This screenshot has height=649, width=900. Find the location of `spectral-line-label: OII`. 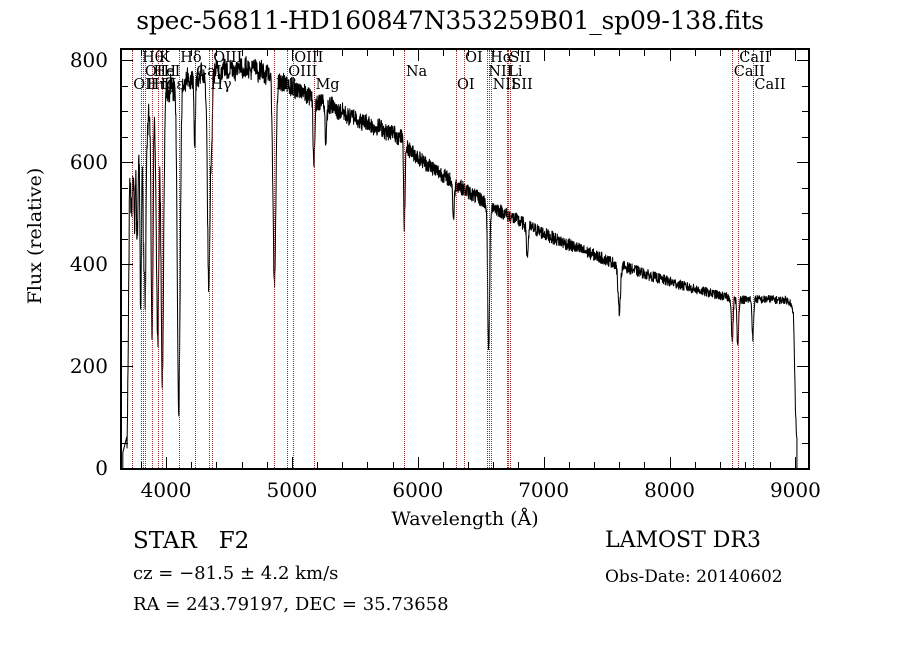

spectral-line-label: OII is located at coordinates (145, 85).